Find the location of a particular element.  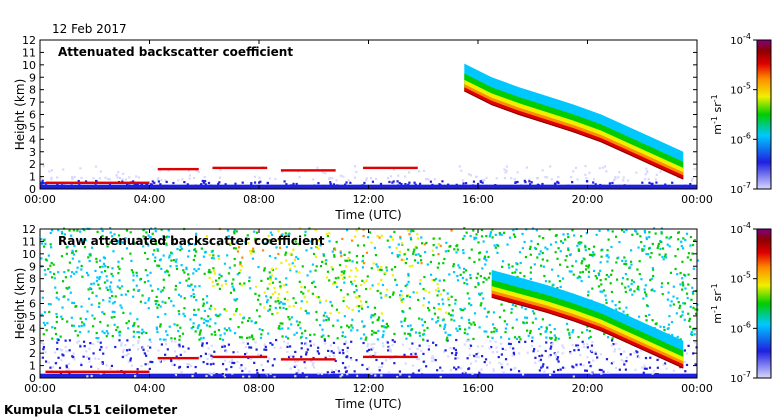

y-tick-label: 3 is located at coordinates (32, 341).